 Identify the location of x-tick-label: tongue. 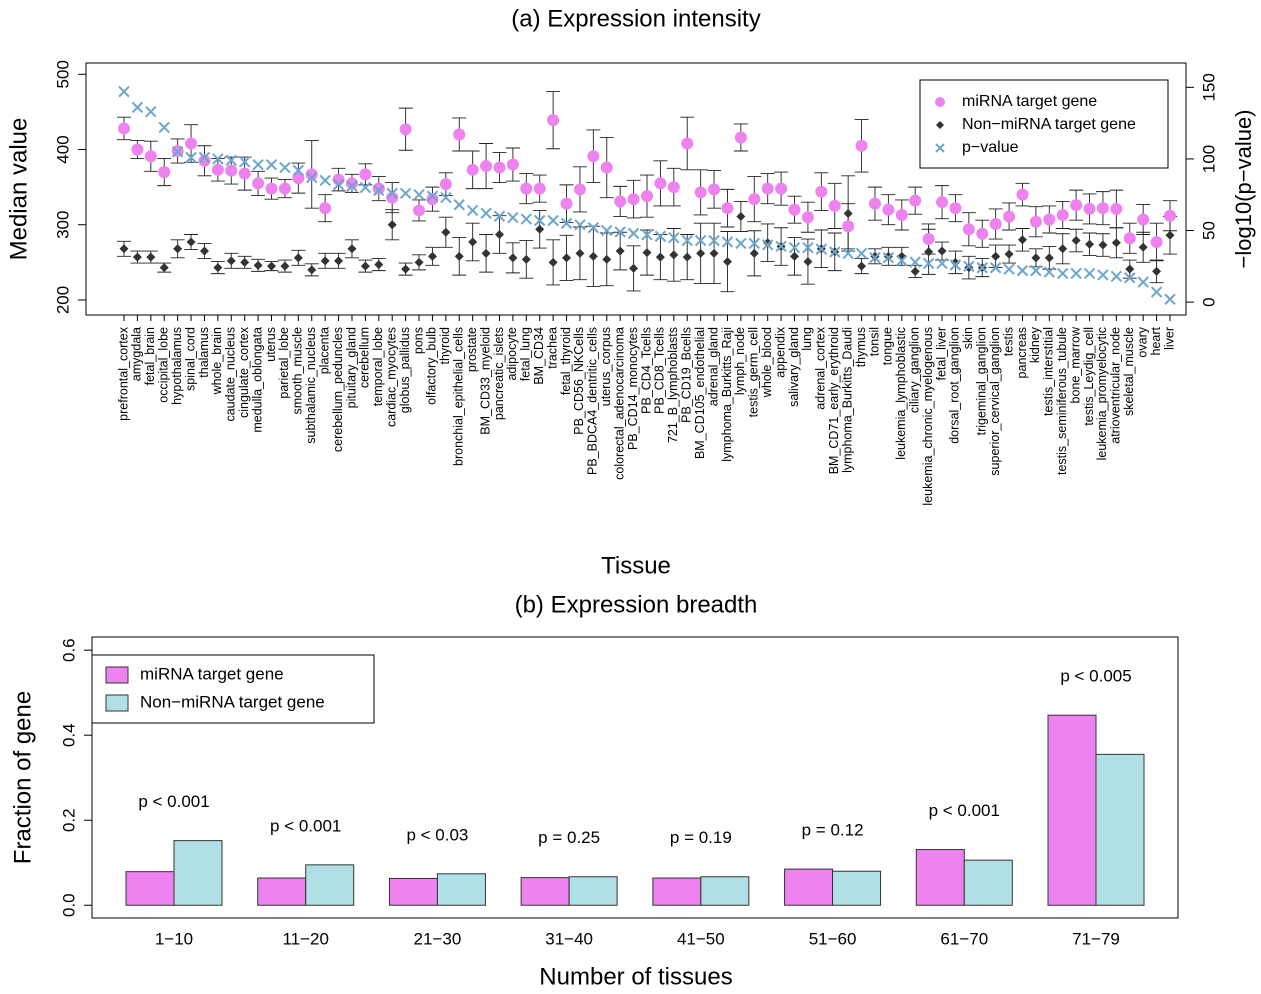
(888, 346).